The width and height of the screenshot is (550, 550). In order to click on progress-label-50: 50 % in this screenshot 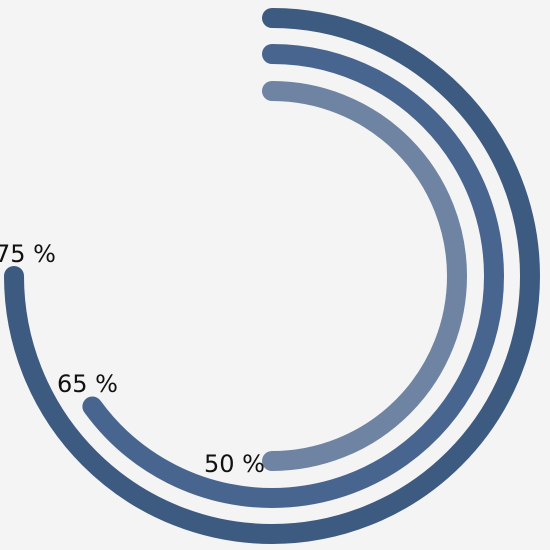, I will do `click(234, 464)`.